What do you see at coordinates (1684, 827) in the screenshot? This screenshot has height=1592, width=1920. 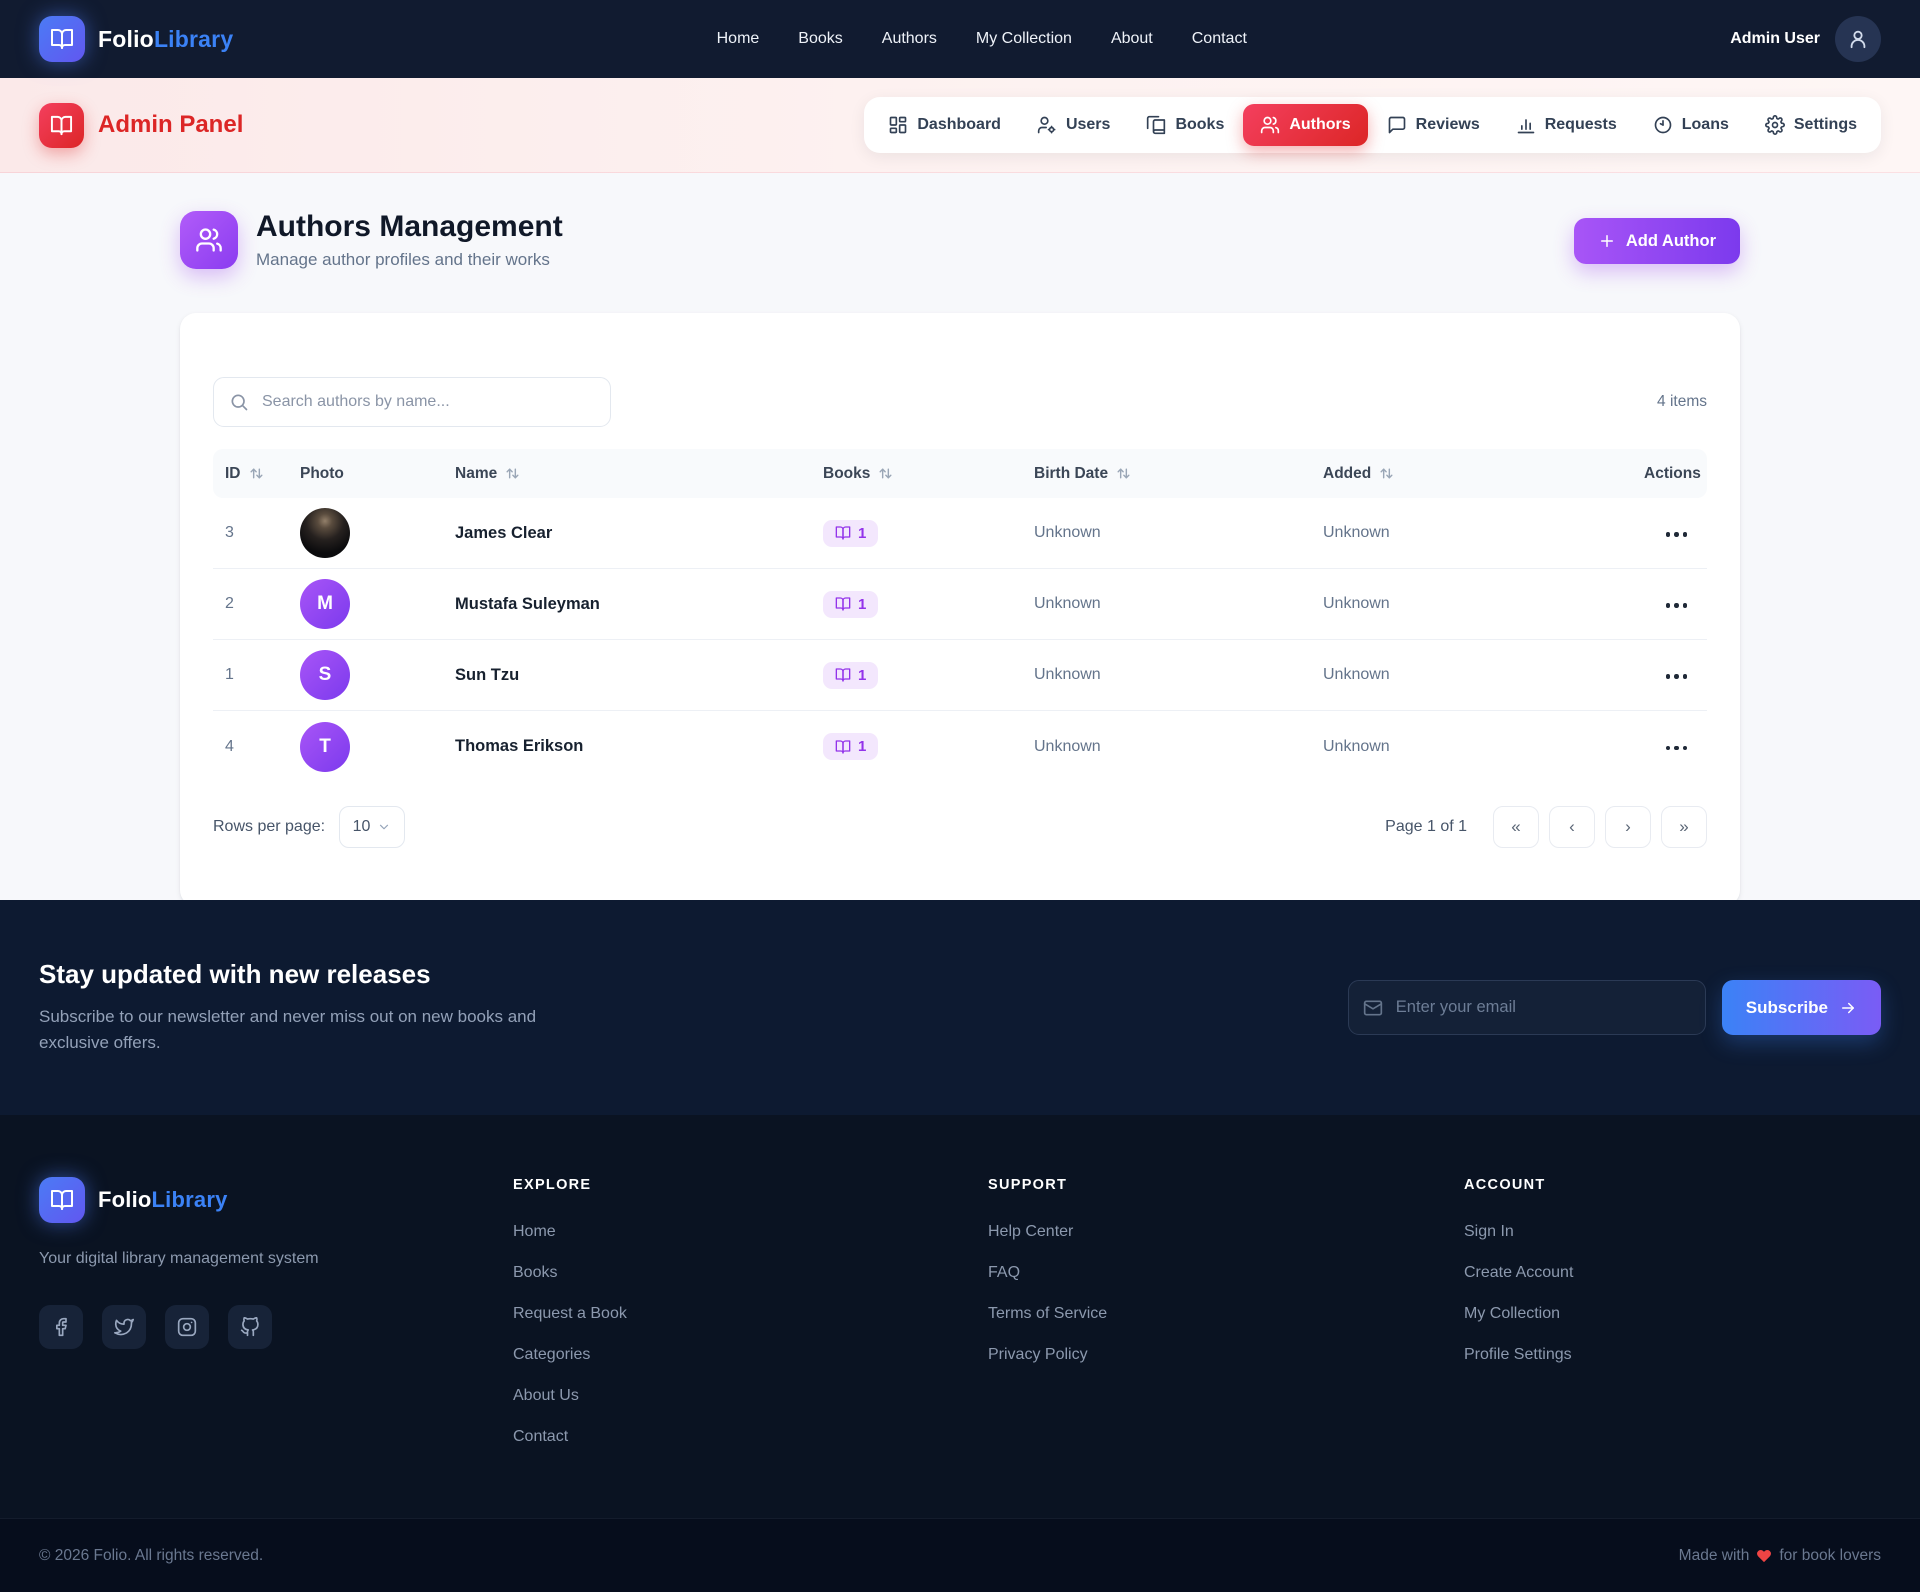 I see `last-page-button: »` at bounding box center [1684, 827].